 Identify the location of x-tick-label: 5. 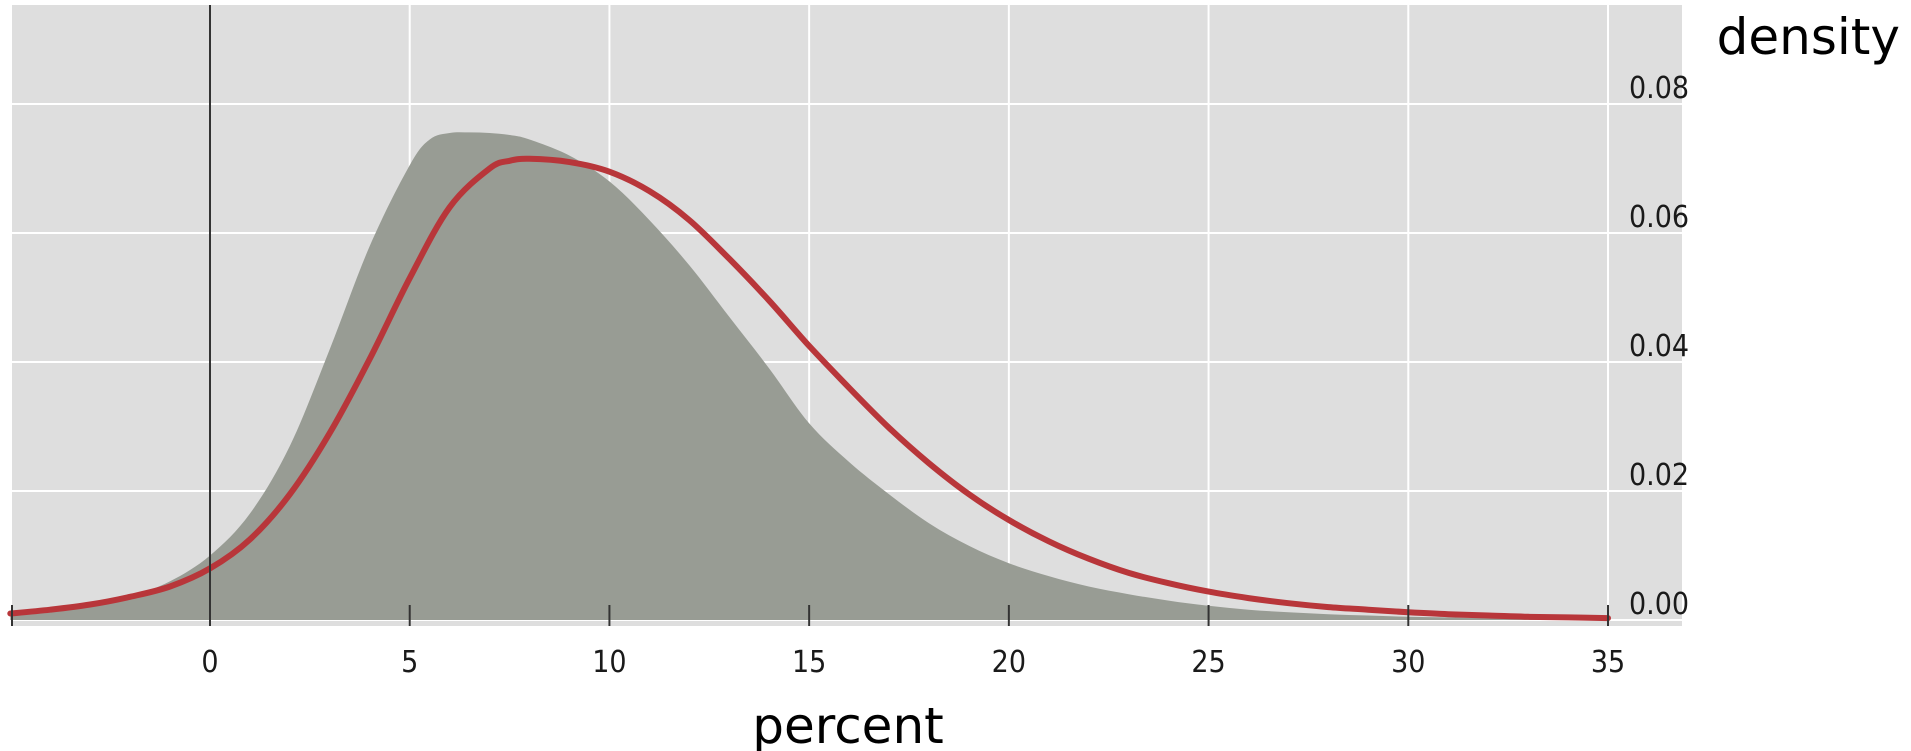
(409, 662).